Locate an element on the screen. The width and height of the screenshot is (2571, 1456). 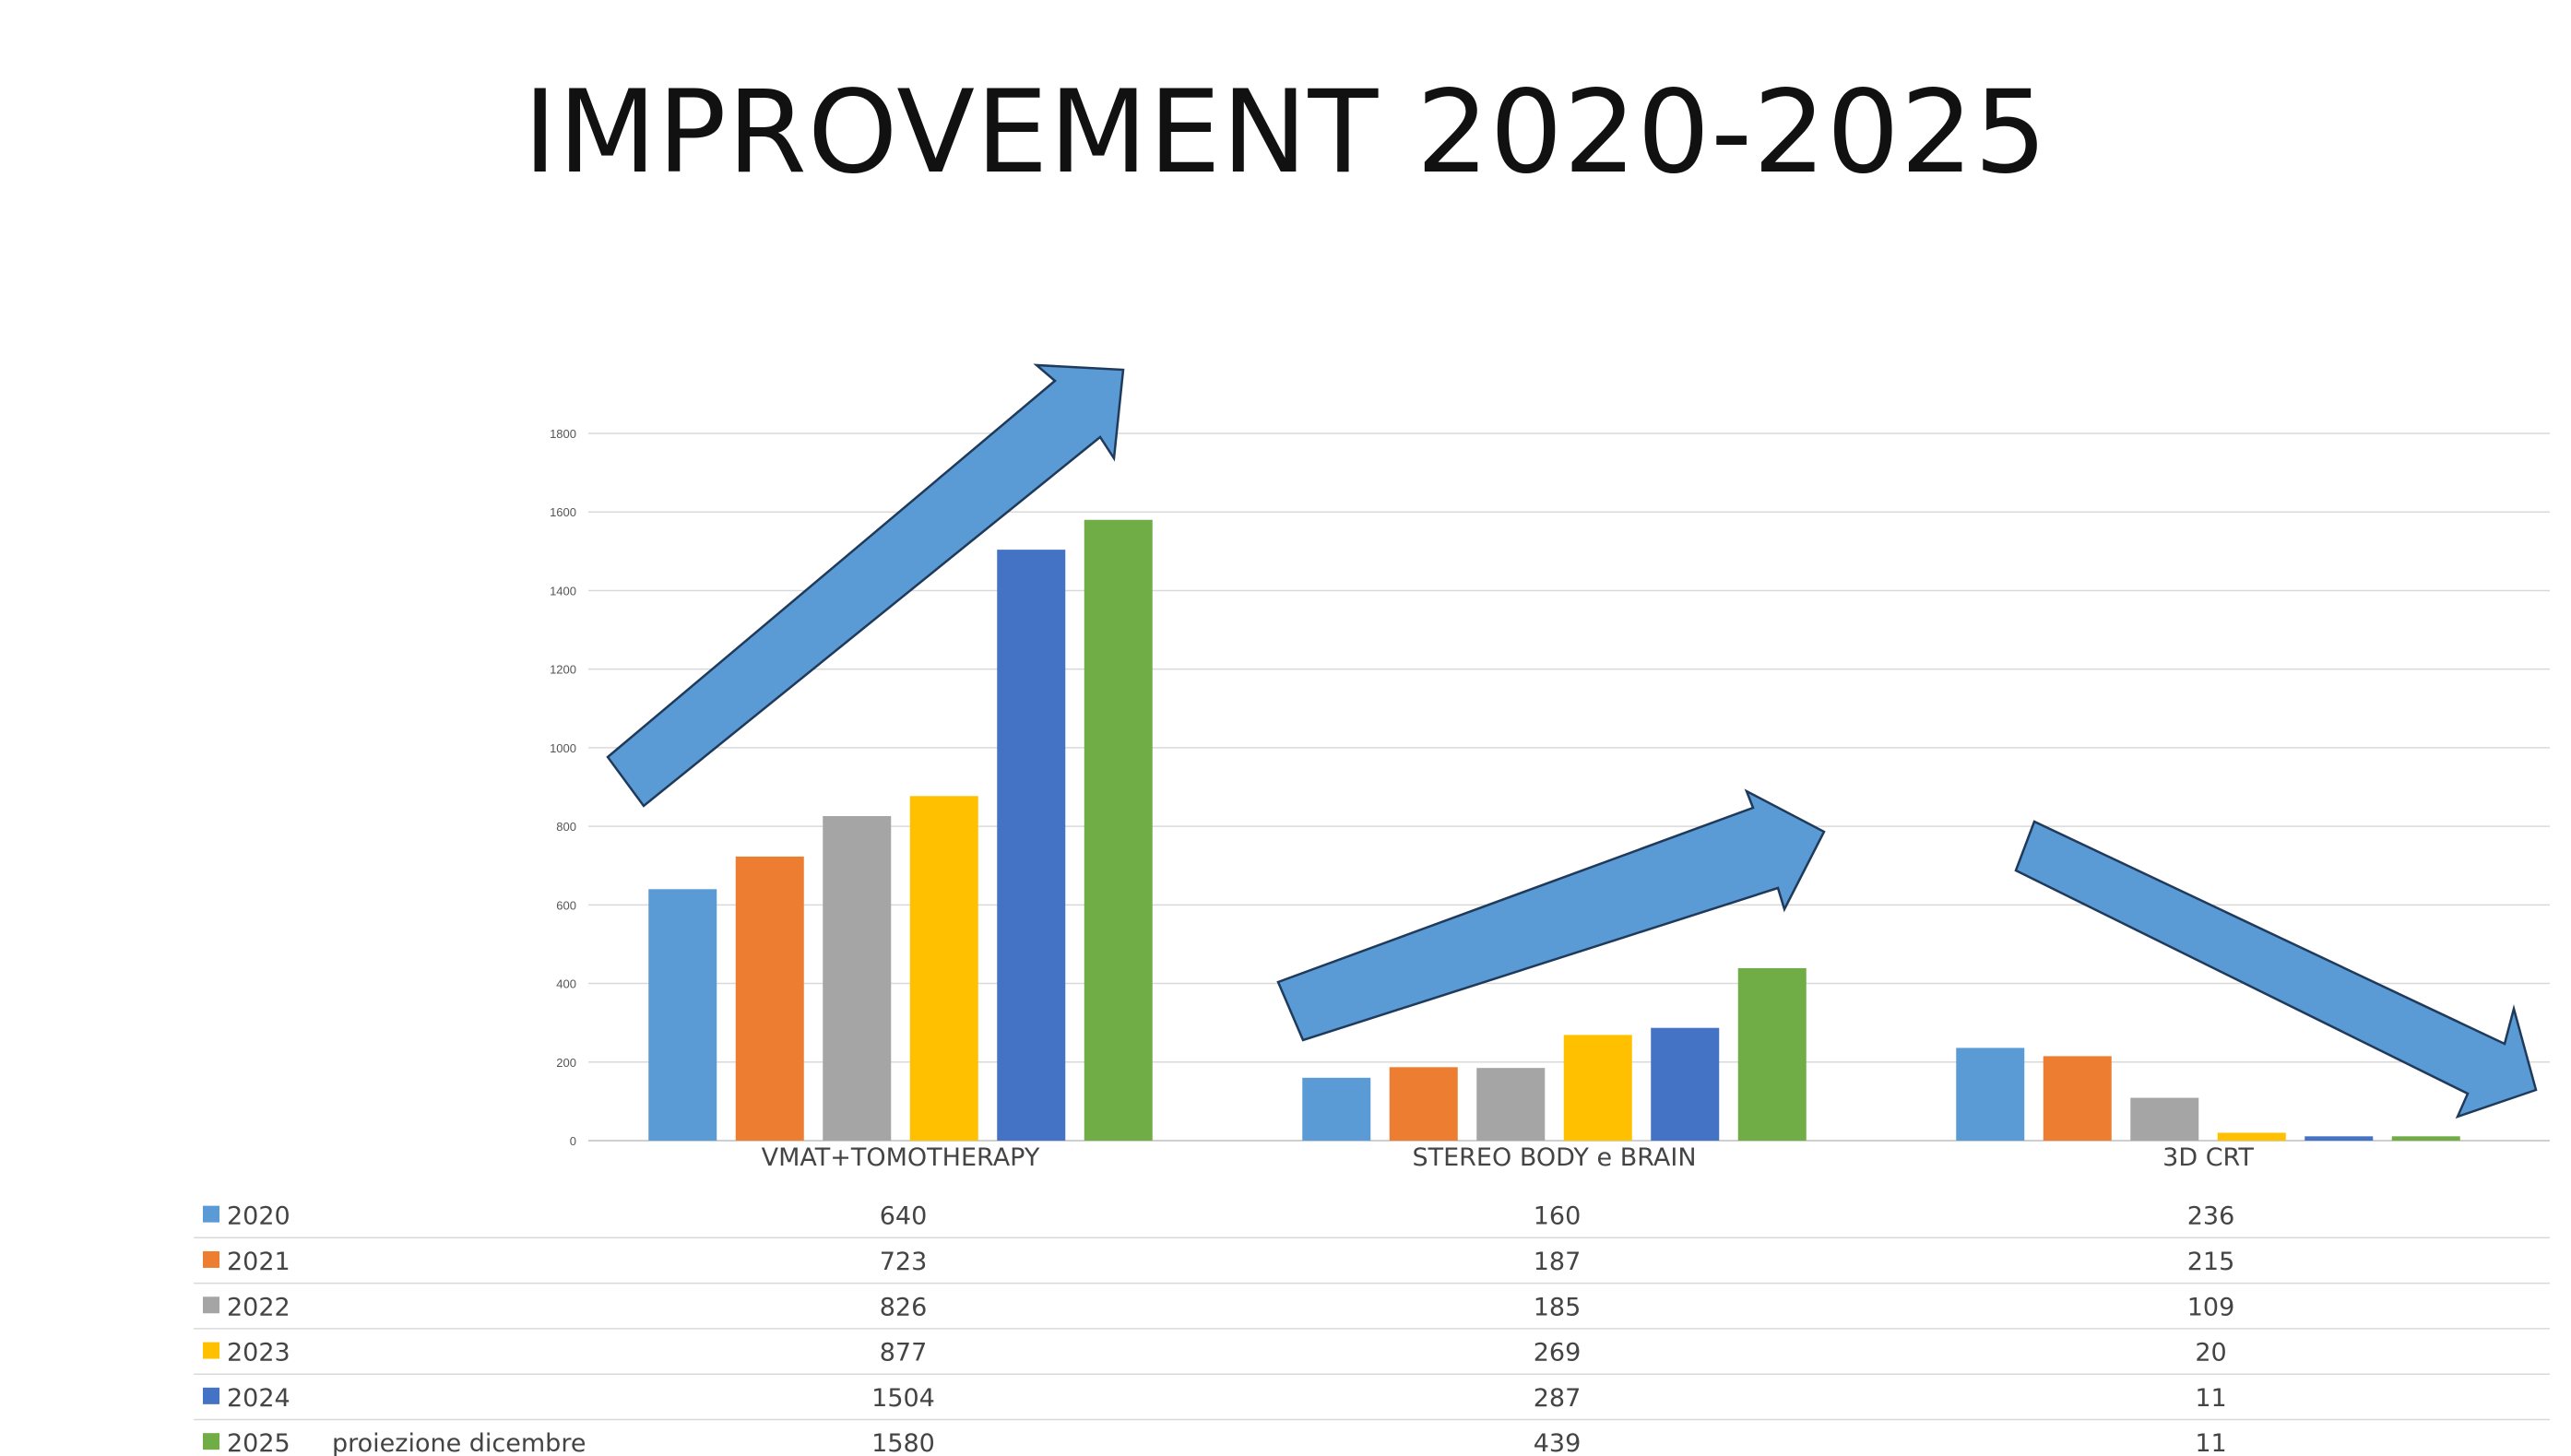
y-tick-label: 400 is located at coordinates (566, 984).